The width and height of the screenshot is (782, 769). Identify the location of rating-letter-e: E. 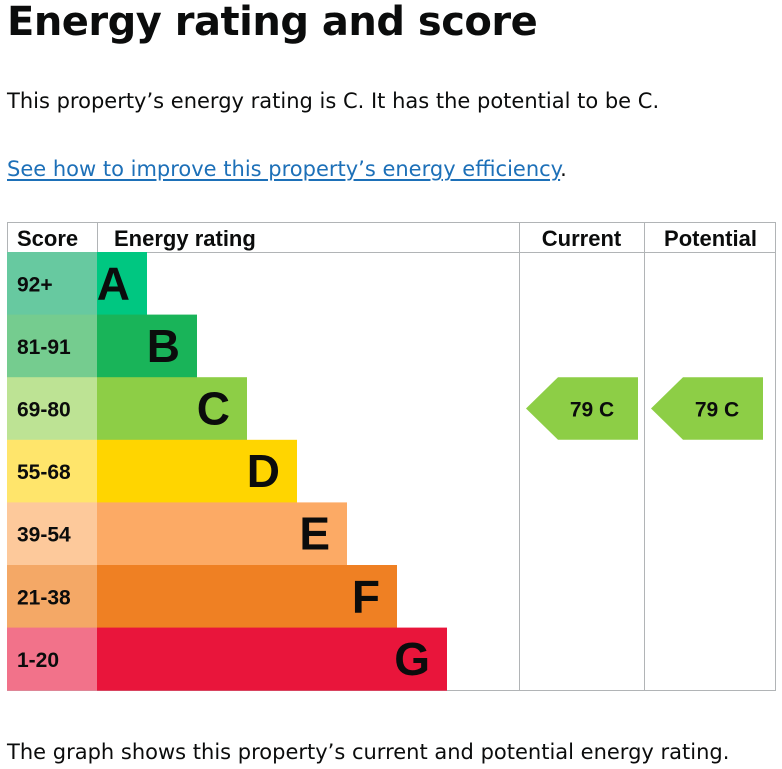
(314, 534).